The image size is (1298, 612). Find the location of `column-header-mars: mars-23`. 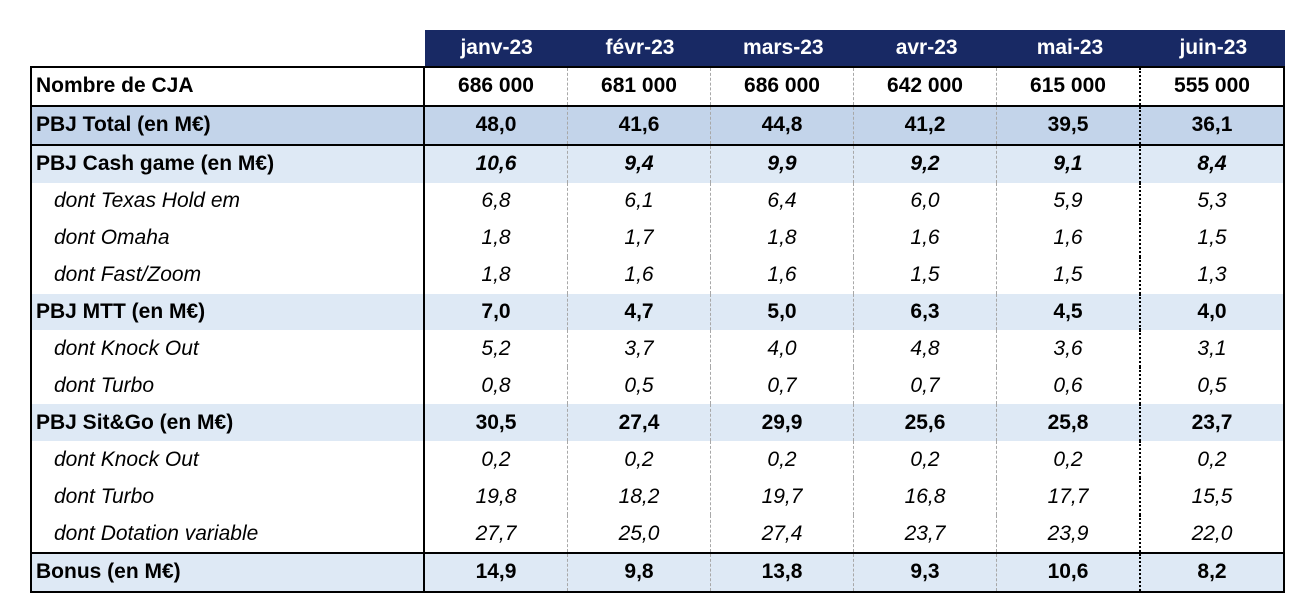

column-header-mars: mars-23 is located at coordinates (783, 47).